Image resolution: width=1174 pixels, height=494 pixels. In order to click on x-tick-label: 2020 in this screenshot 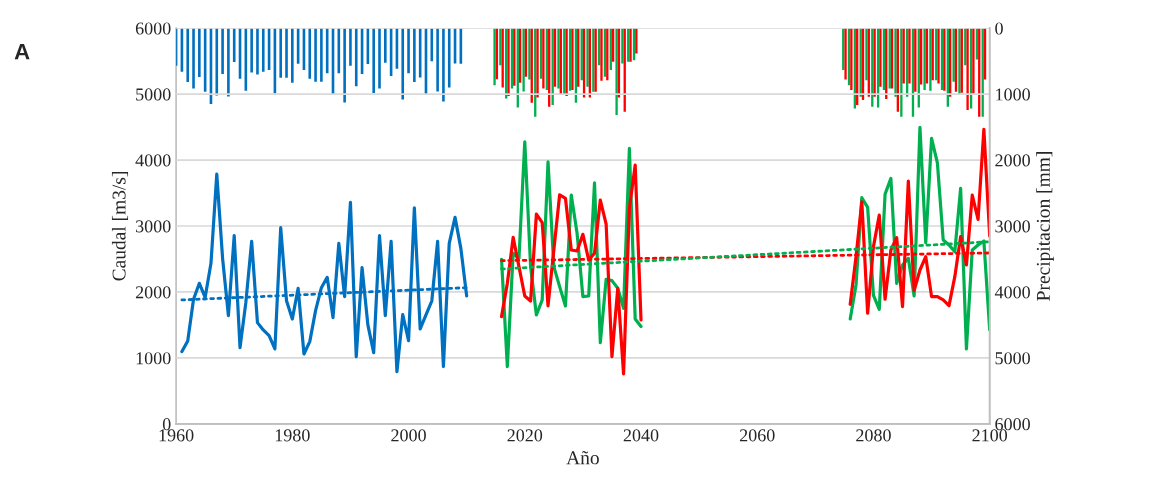, I will do `click(525, 435)`.